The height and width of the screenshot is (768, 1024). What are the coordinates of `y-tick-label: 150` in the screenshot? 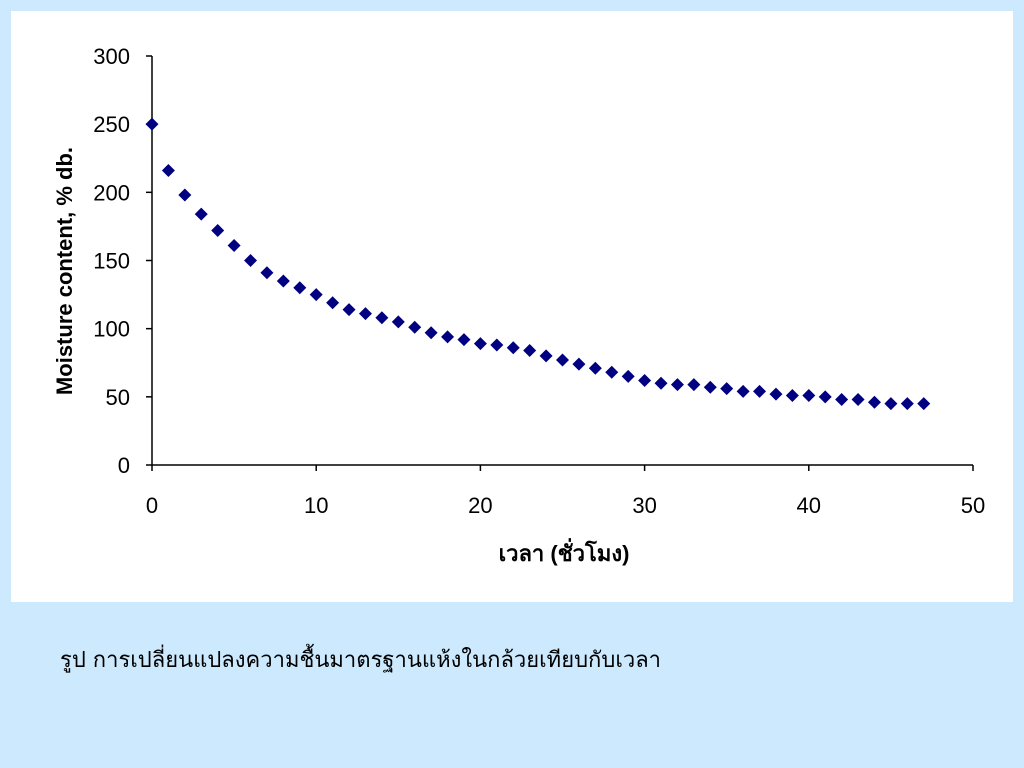 It's located at (111, 261).